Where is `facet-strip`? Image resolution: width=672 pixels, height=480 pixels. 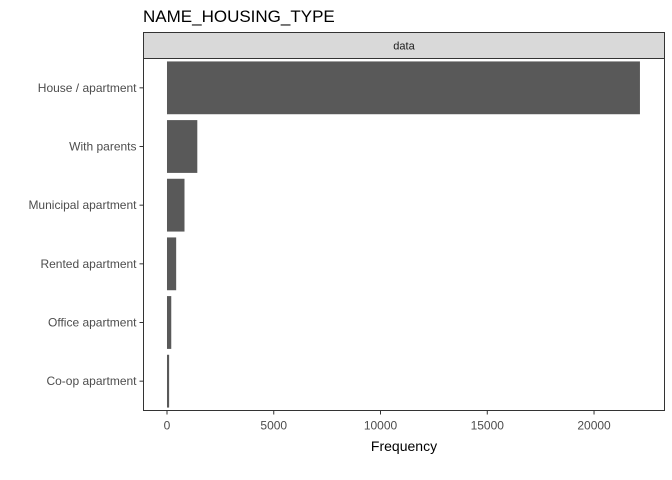 facet-strip is located at coordinates (404, 45).